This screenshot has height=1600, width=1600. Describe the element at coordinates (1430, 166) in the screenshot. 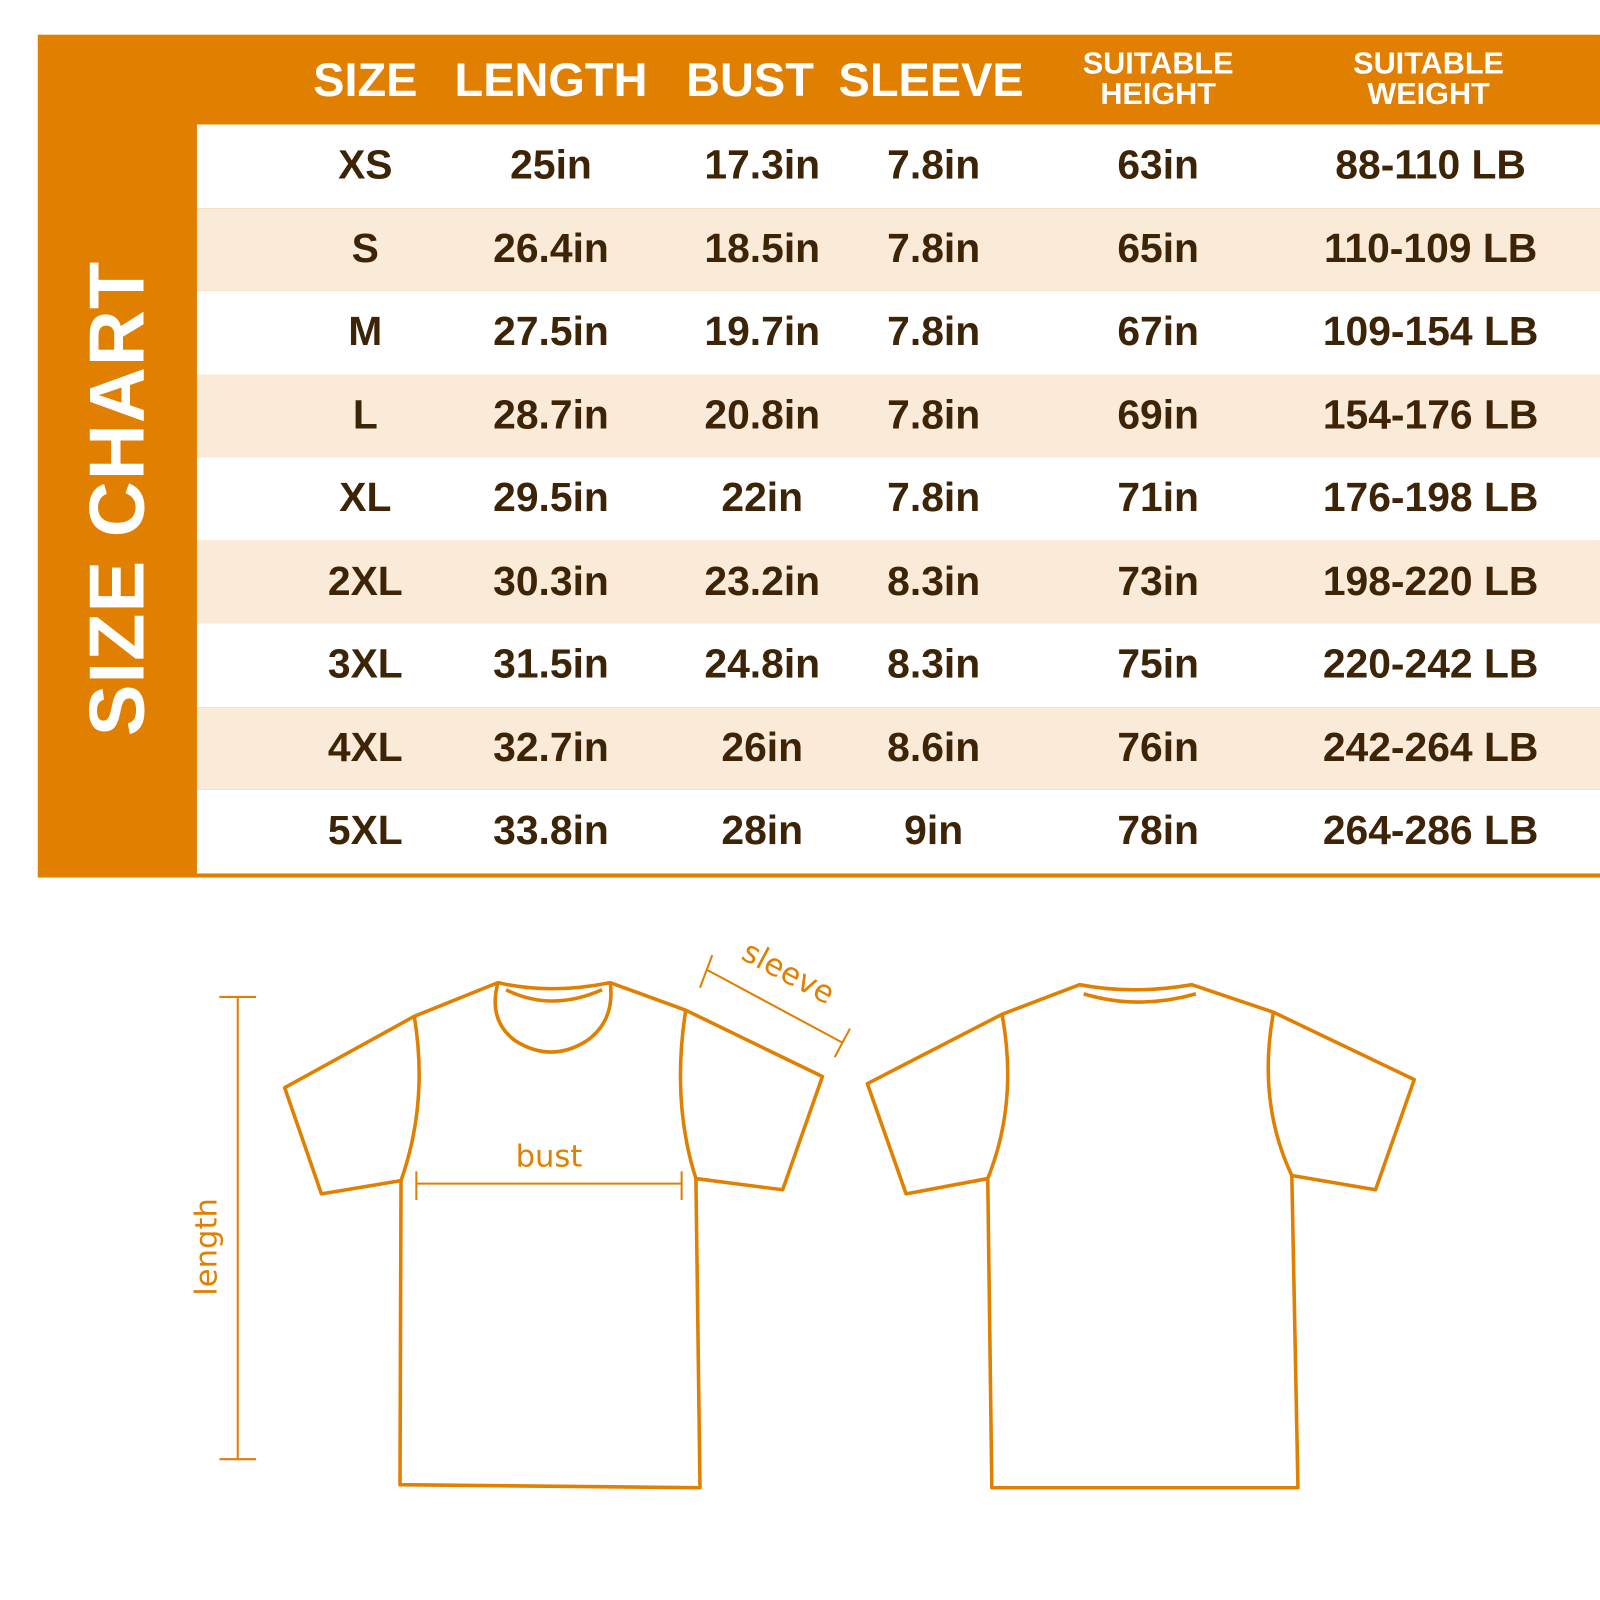

I see `cell-weight: 88-110 LB` at that location.